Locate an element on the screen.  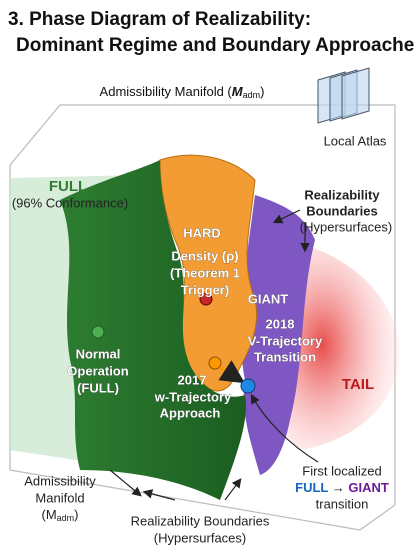
atlas-label: Local Atlas is located at coordinates (355, 140).